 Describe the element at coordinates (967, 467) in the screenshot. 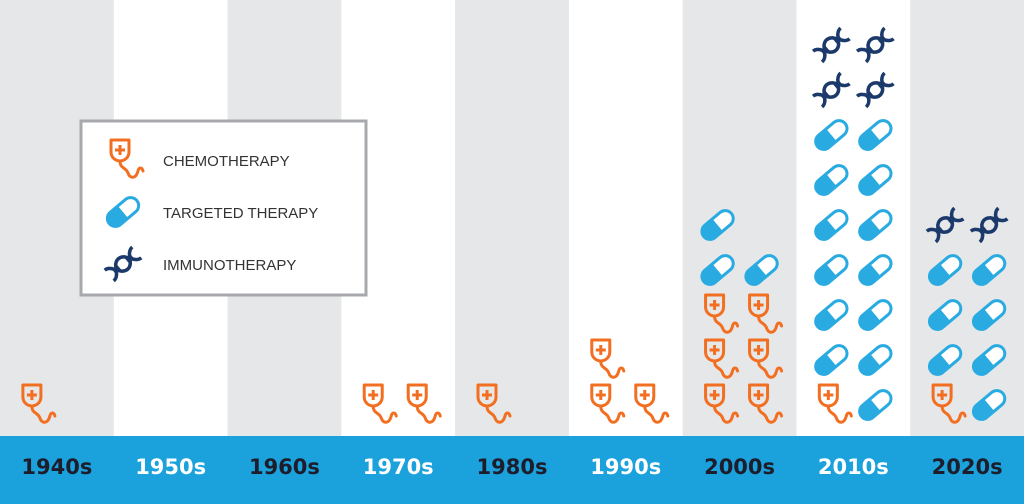

I see `x-tick-label: 2020s` at that location.